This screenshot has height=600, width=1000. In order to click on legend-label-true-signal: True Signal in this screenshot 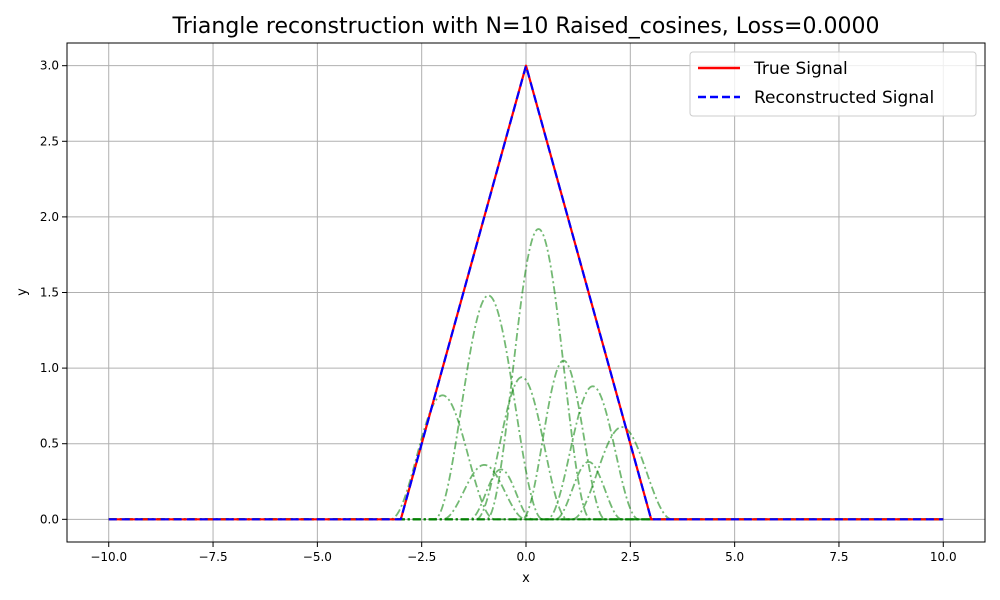, I will do `click(800, 69)`.